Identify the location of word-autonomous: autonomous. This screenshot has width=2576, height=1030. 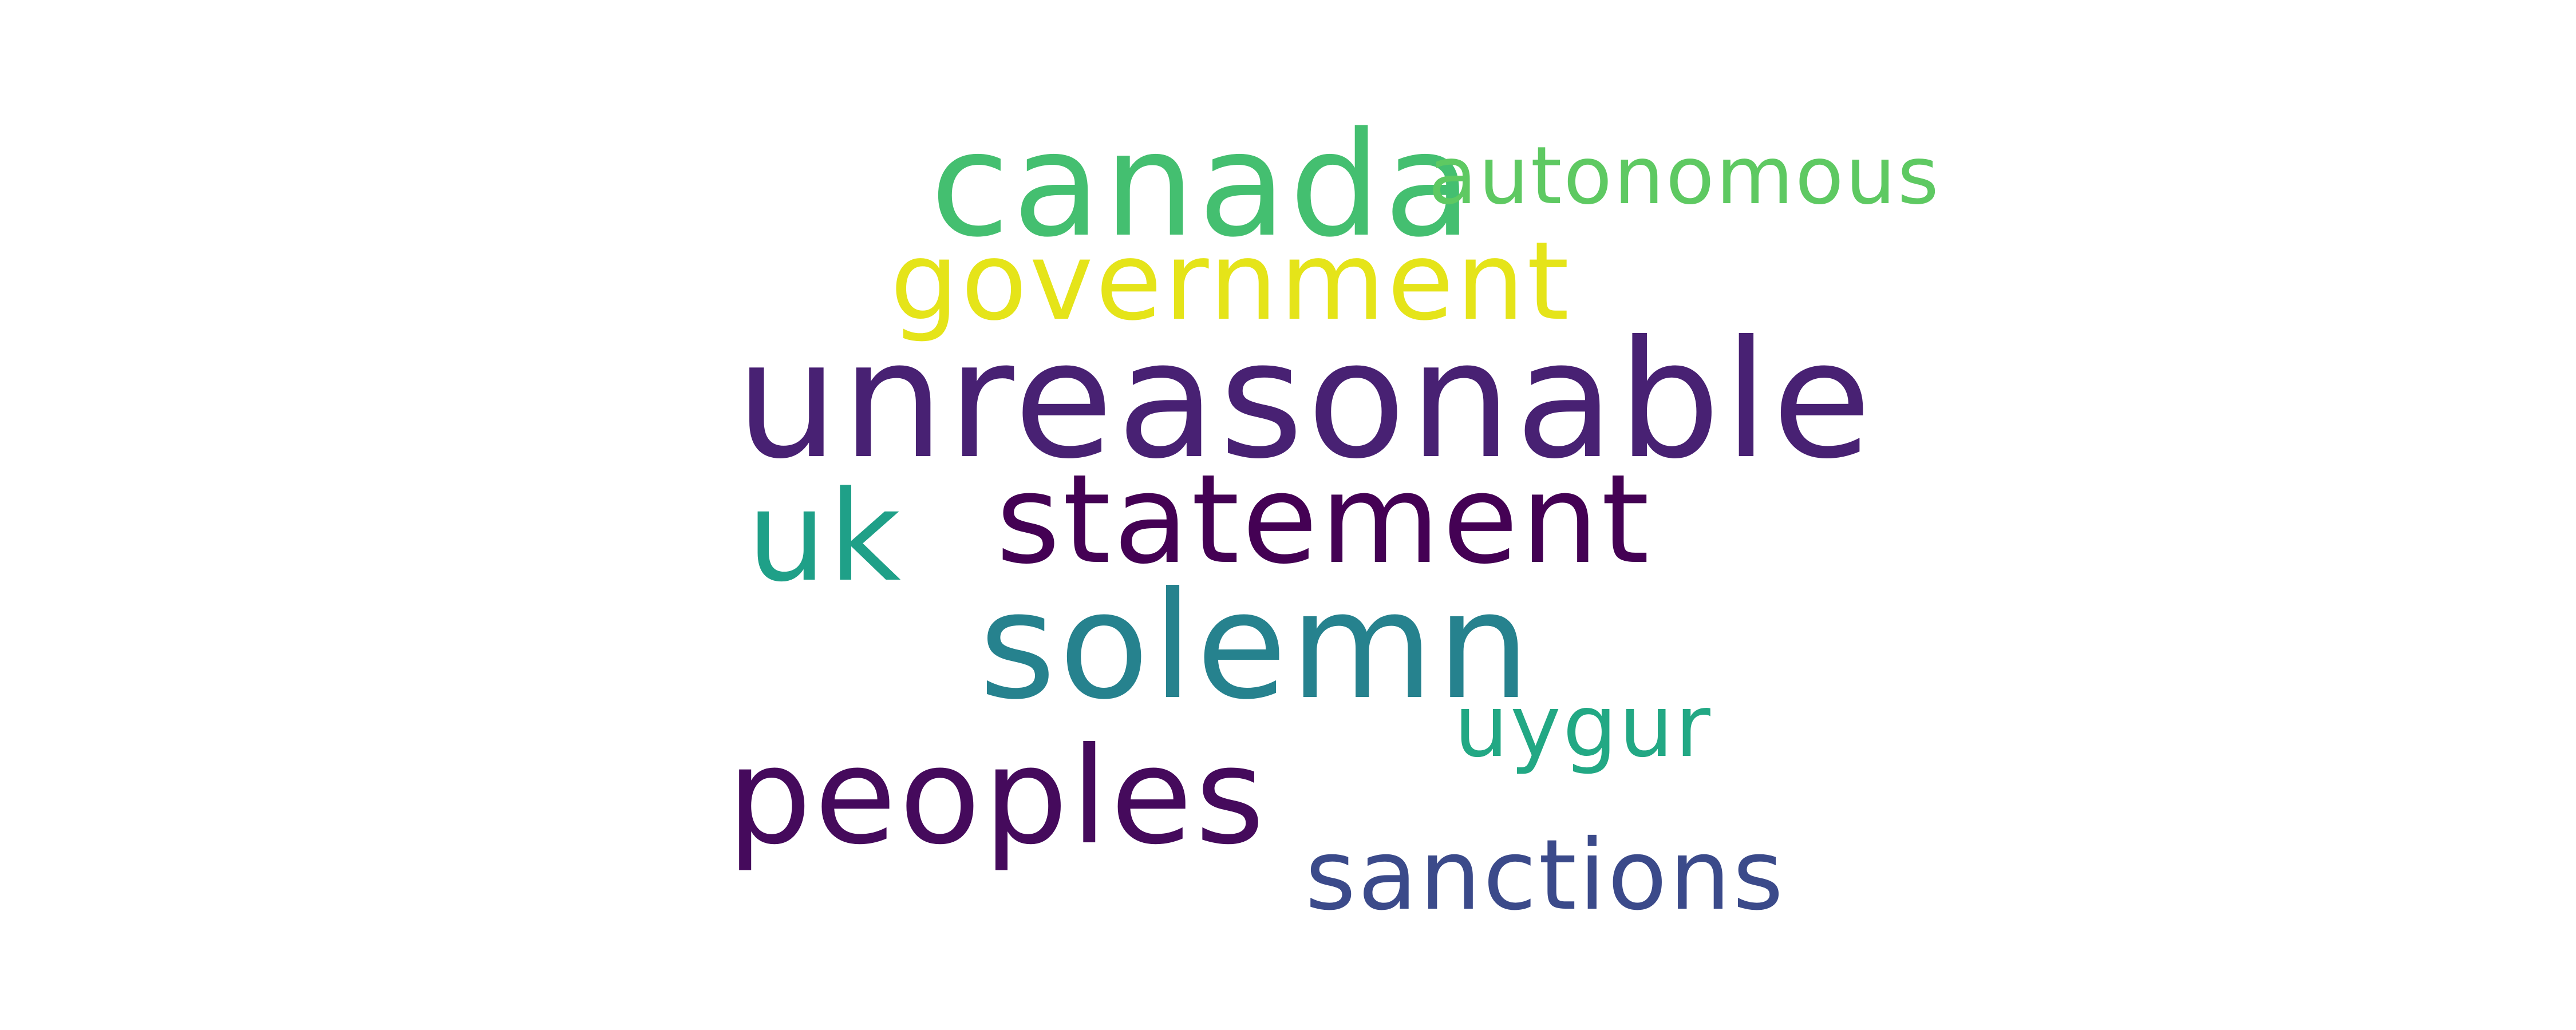
(1684, 175).